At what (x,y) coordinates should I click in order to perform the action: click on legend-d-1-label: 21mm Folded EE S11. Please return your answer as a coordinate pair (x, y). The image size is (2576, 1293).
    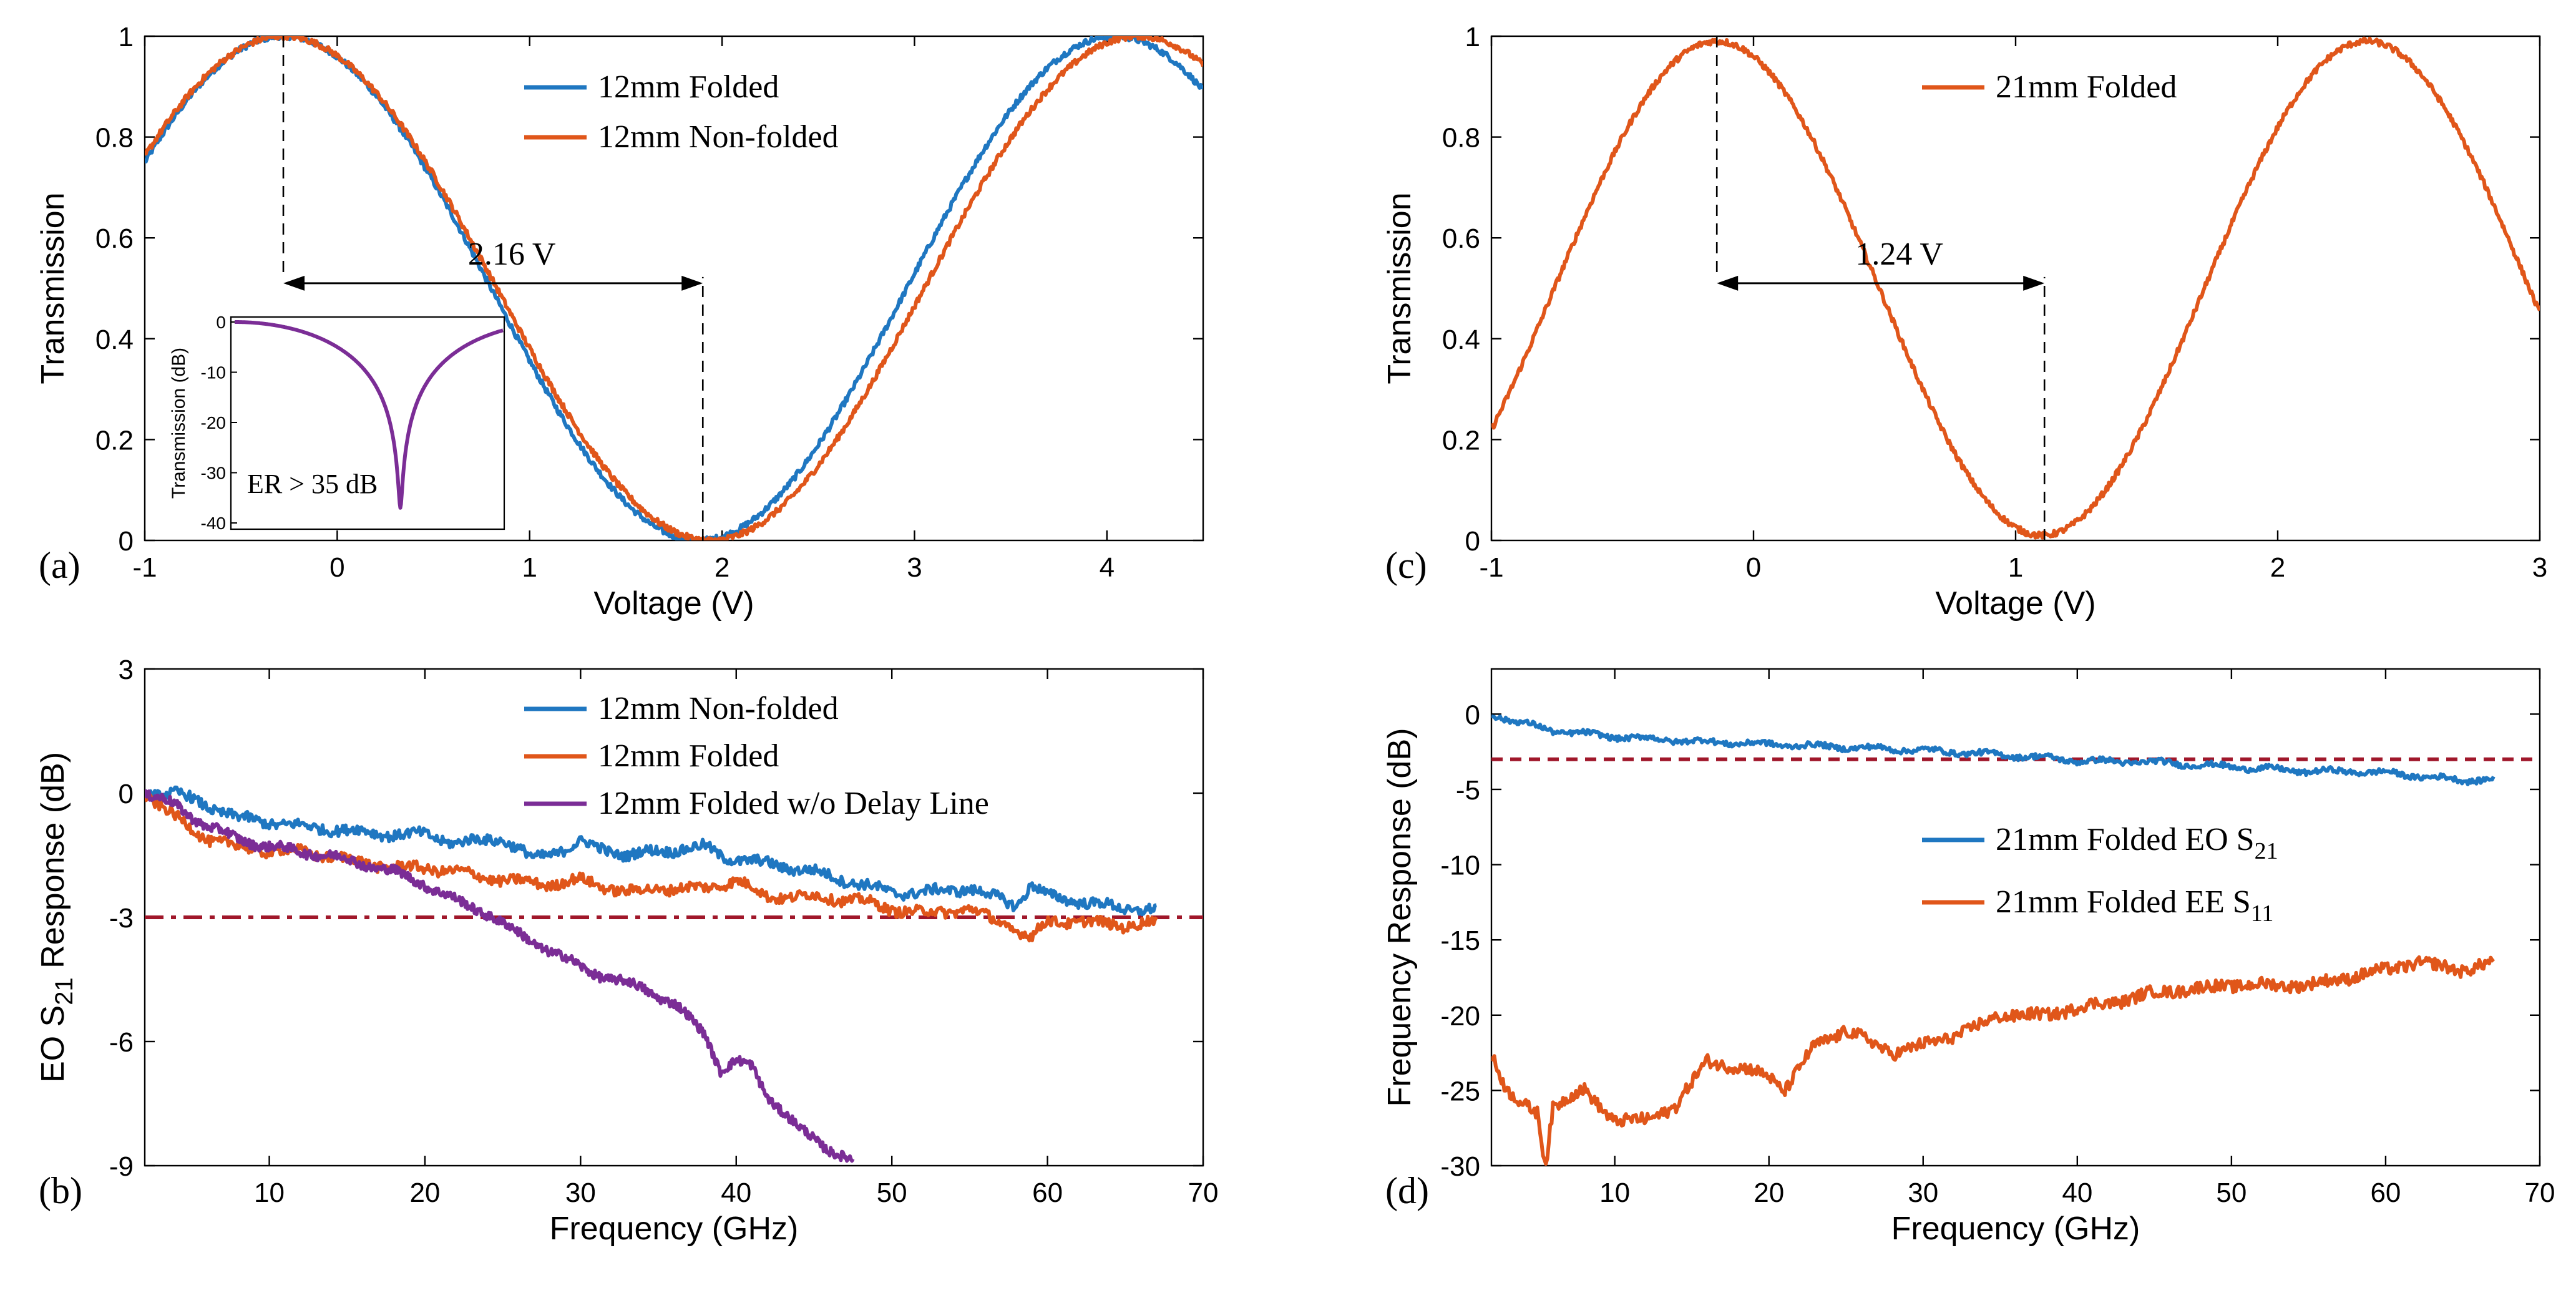
    Looking at the image, I should click on (2134, 905).